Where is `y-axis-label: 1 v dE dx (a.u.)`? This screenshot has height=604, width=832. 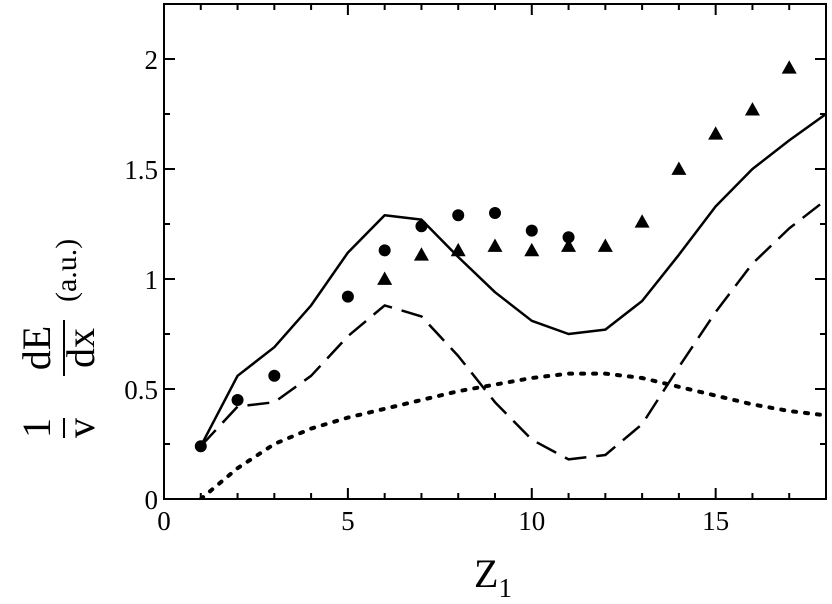 y-axis-label: 1 v dE dx (a.u.) is located at coordinates (58, 338).